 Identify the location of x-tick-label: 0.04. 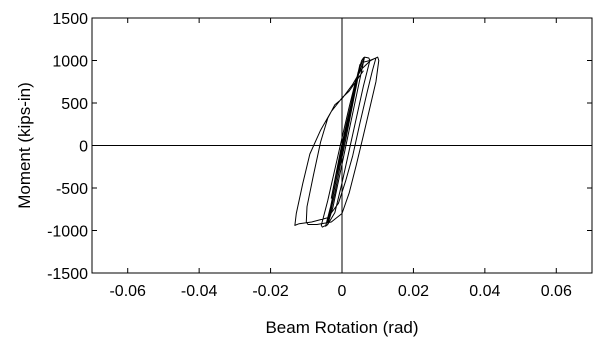
(484, 291).